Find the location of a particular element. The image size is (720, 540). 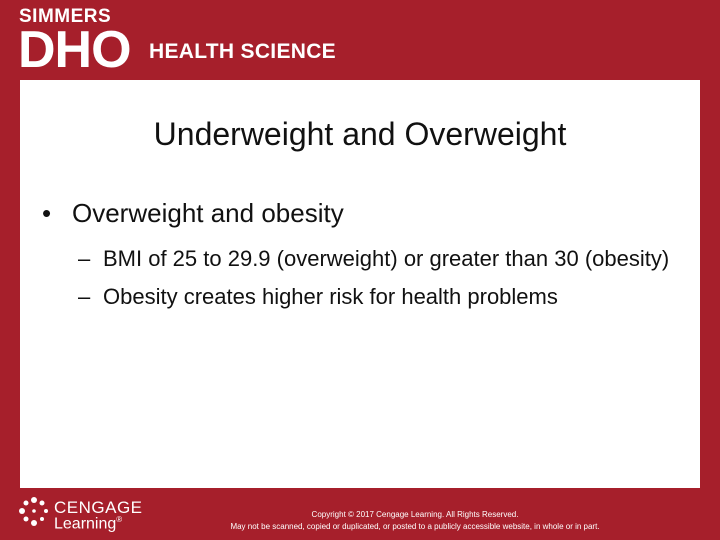

logo-top: CENGAGE is located at coordinates (98, 507).